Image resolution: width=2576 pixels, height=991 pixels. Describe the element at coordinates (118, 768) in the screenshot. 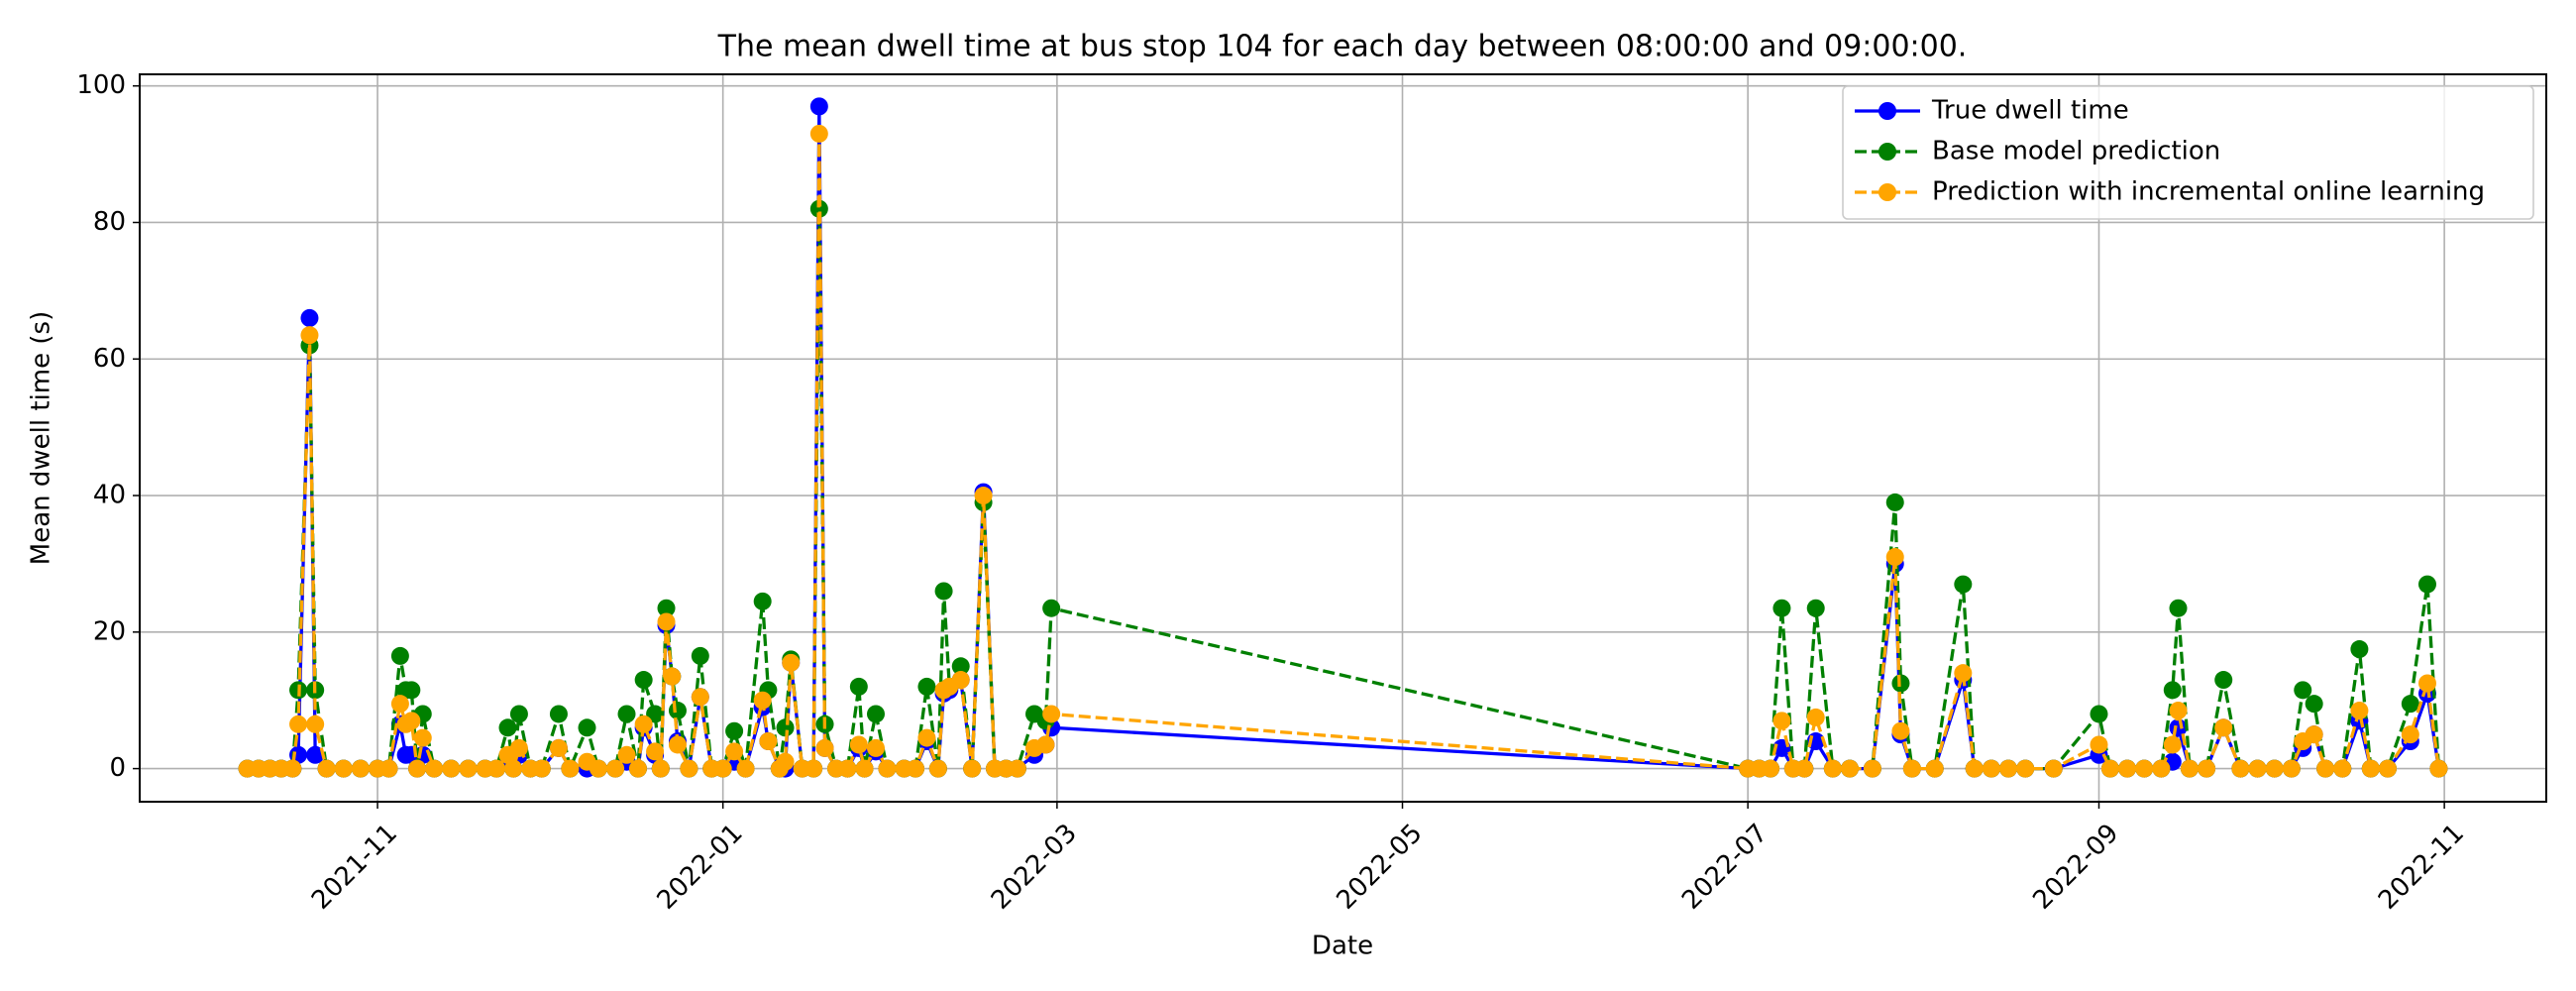

I see `y-tick-label: 0` at that location.